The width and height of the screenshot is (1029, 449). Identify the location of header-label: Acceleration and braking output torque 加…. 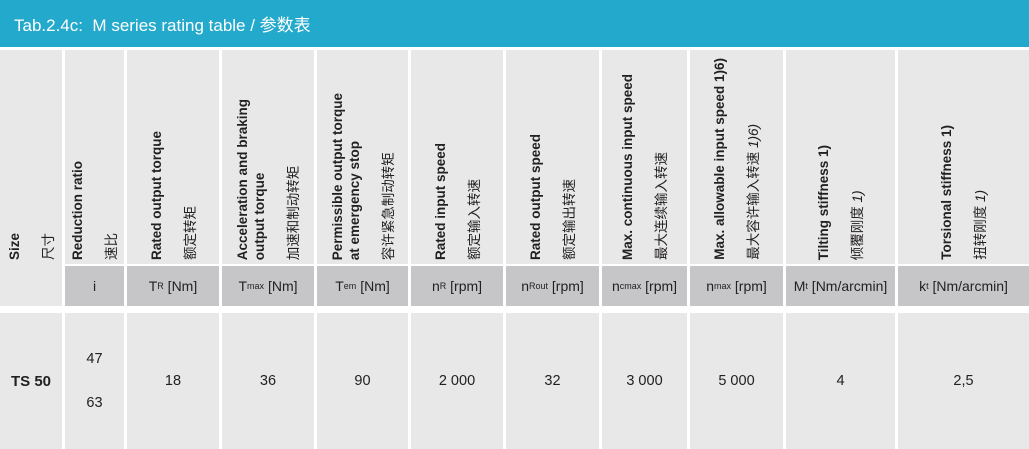
(268, 179).